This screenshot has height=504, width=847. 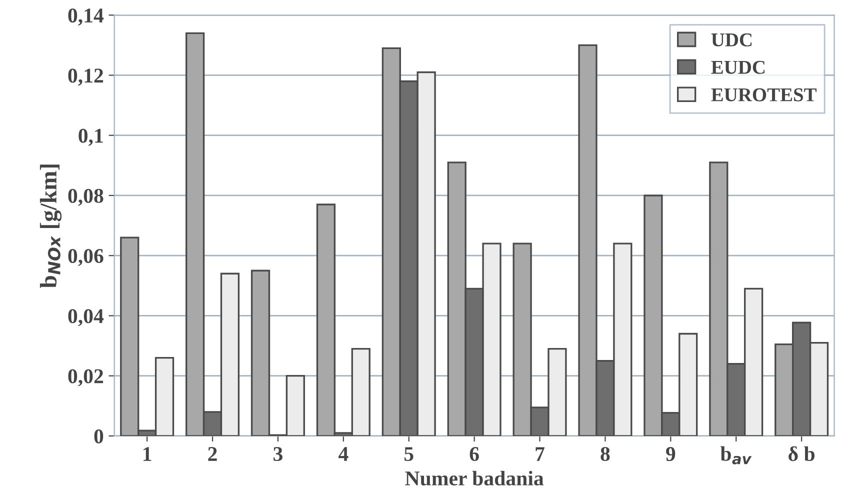 I want to click on y-tick-label: 0,08, so click(x=86, y=197).